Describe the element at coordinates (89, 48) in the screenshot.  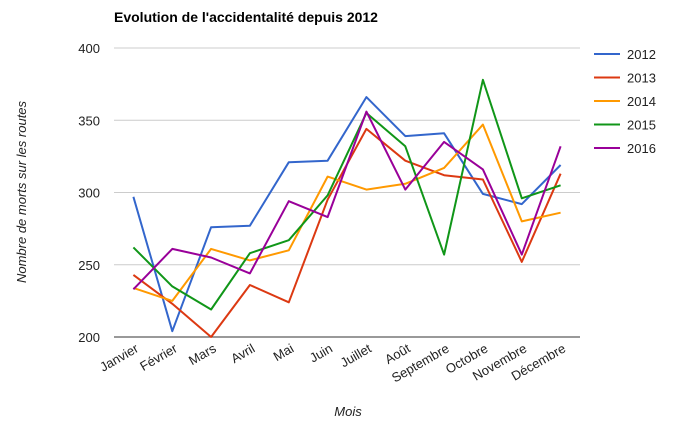
I see `y-tick-label: 400` at that location.